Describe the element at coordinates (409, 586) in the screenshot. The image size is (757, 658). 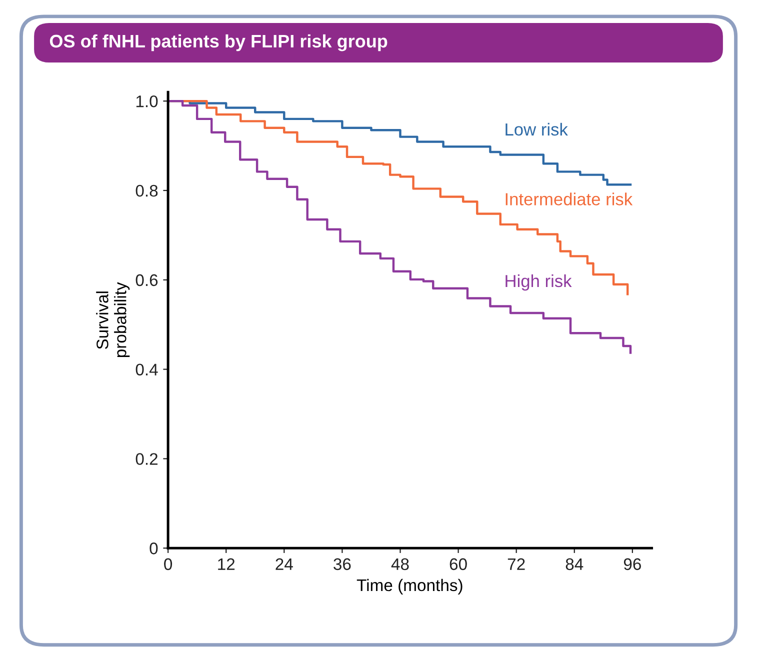
I see `x-axis-title: Time (months)` at that location.